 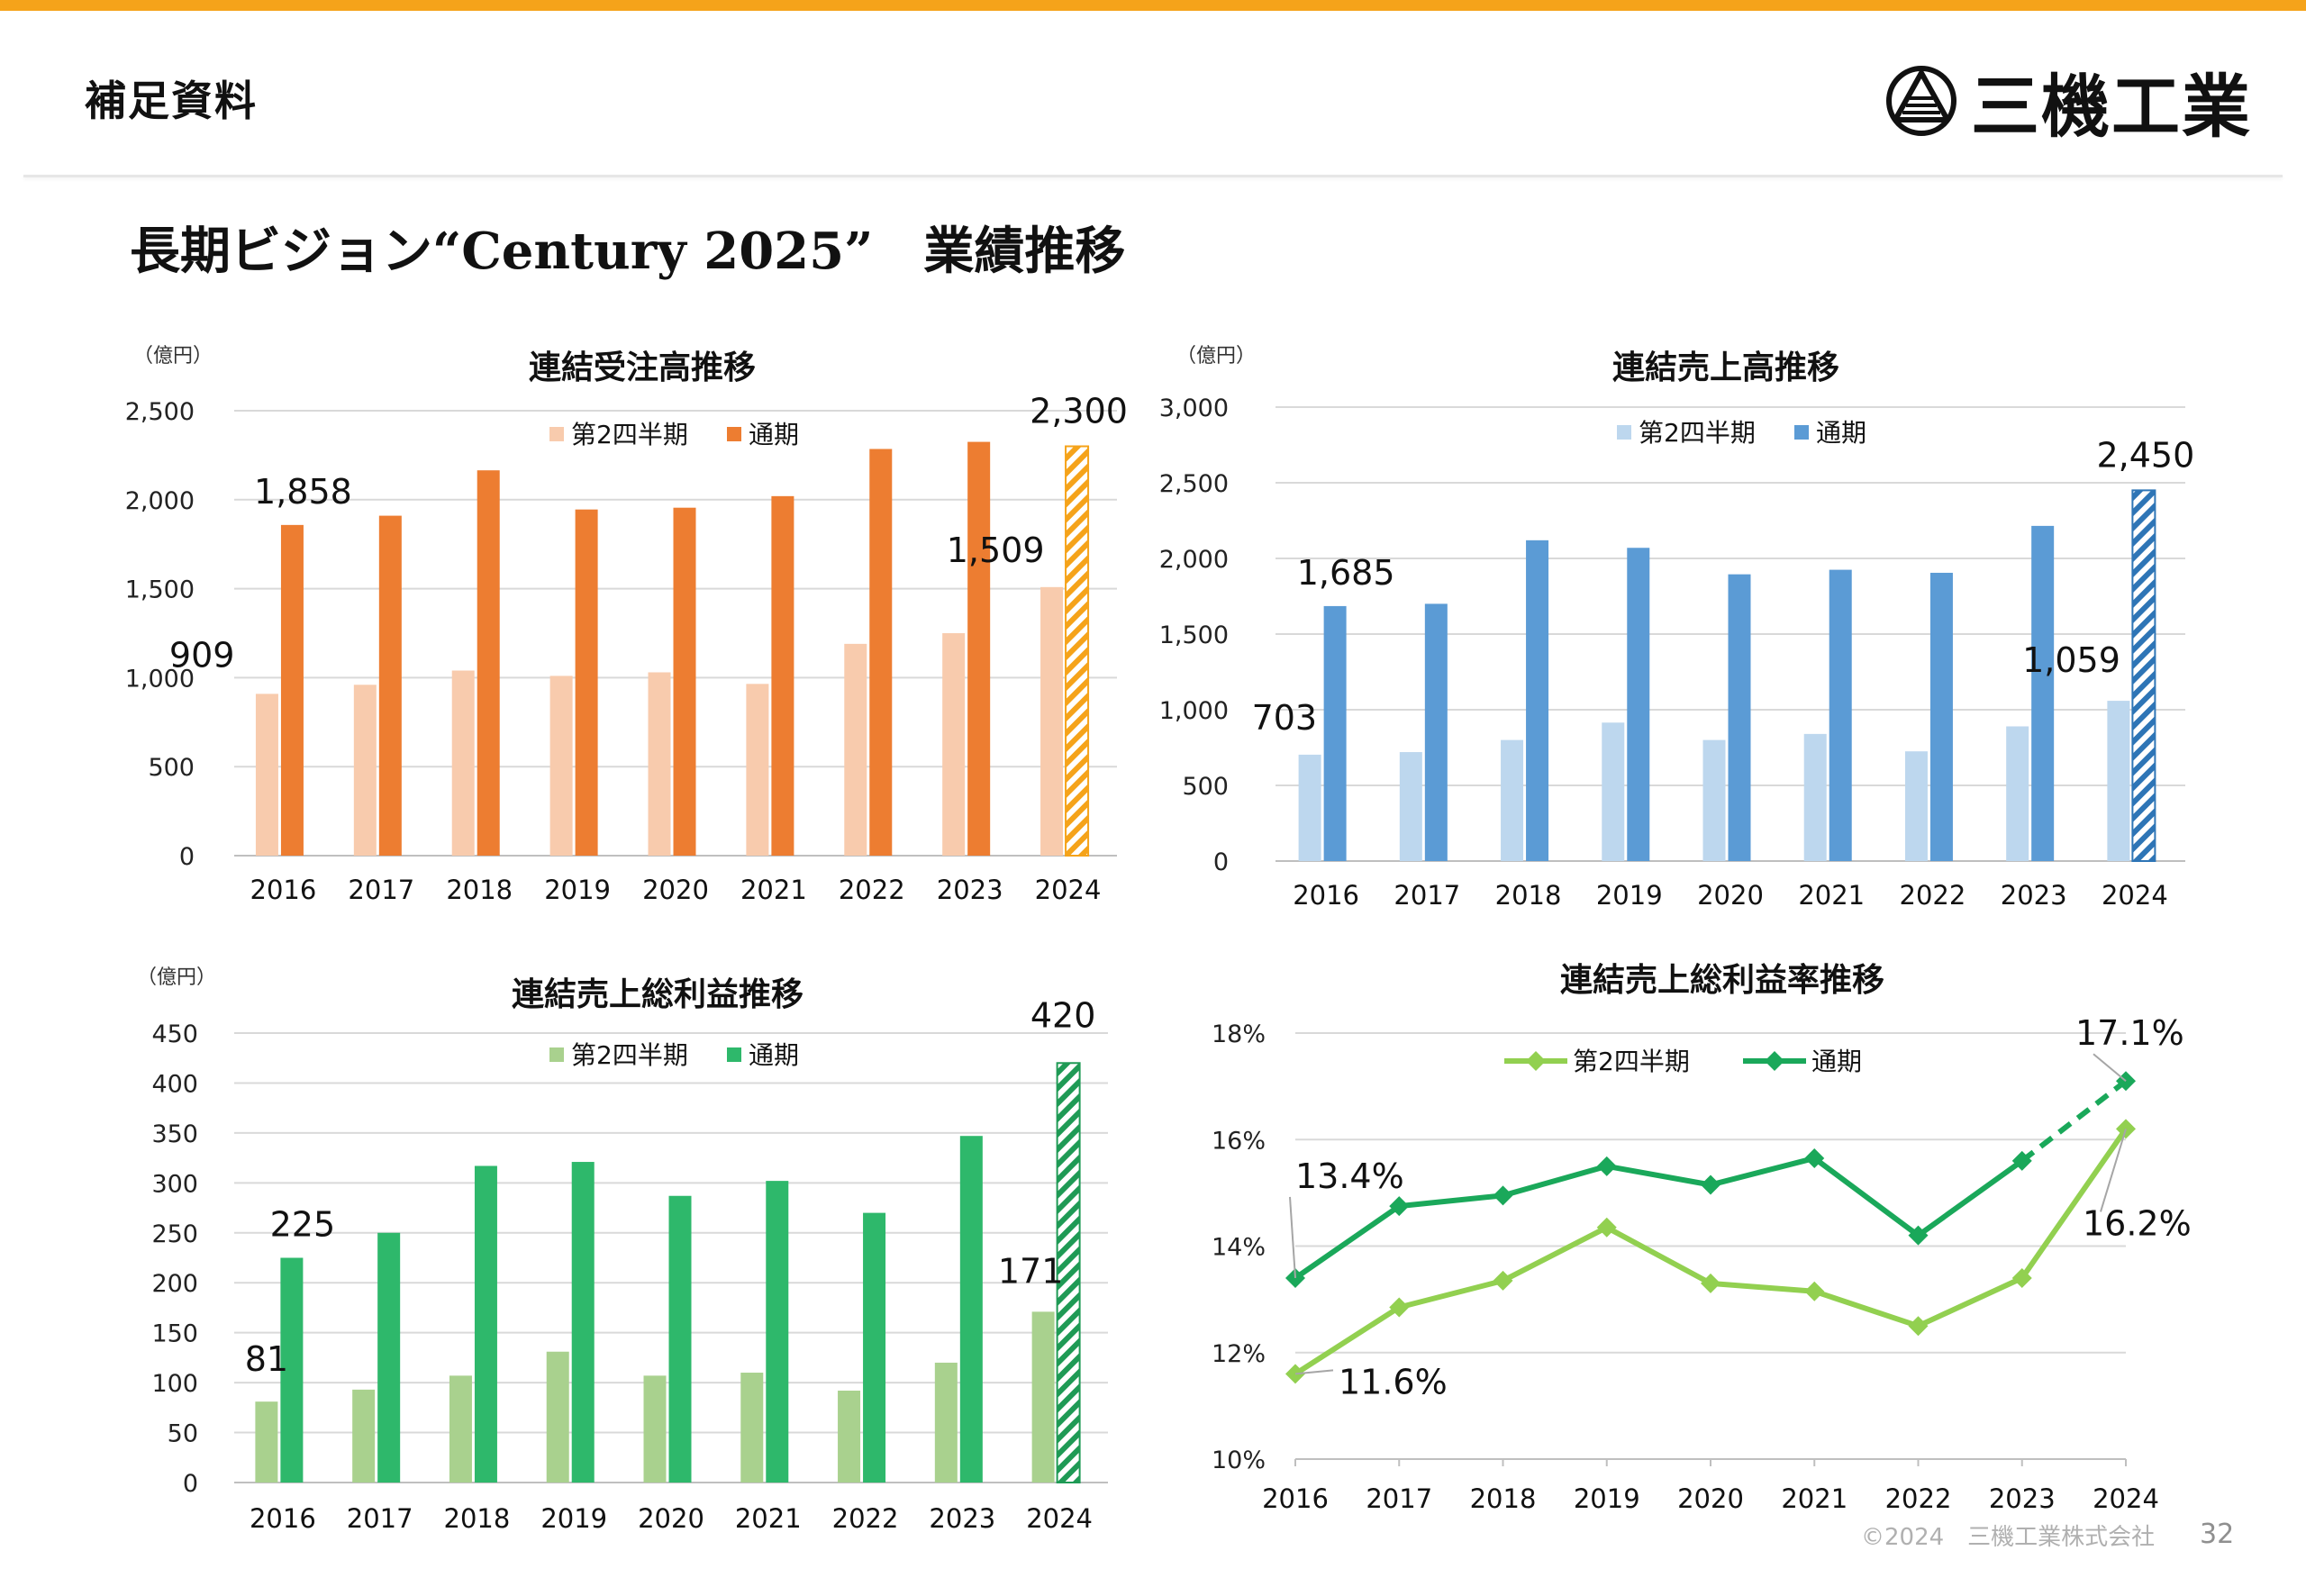 What do you see at coordinates (174, 1134) in the screenshot?
I see `y-tick-label: 350` at bounding box center [174, 1134].